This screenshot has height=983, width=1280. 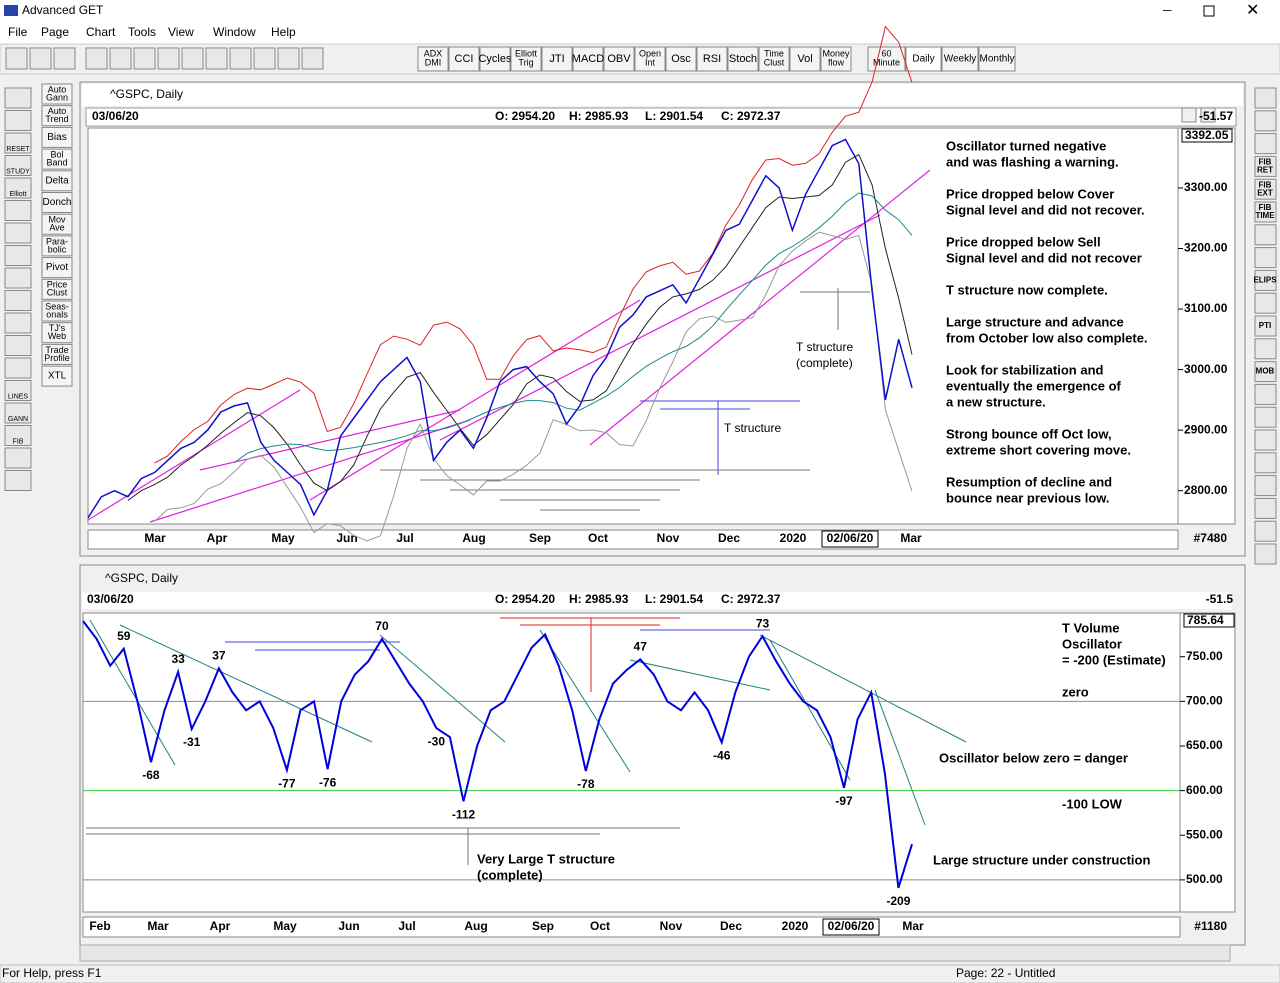 I want to click on close-btn: ✕, so click(x=1252, y=10).